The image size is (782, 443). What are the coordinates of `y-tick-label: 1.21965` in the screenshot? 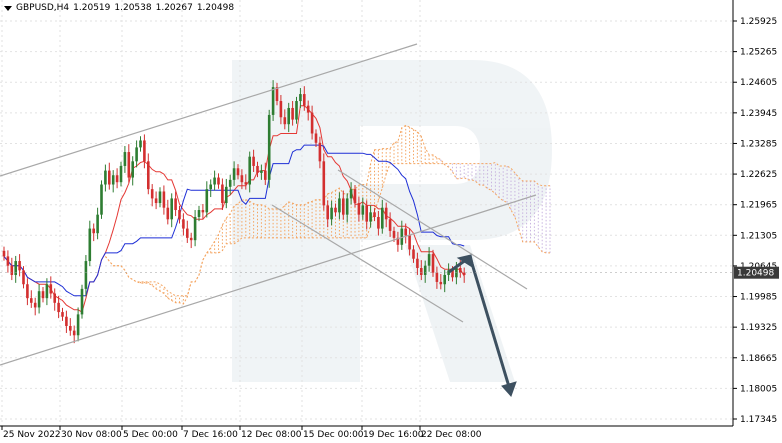 It's located at (758, 206).